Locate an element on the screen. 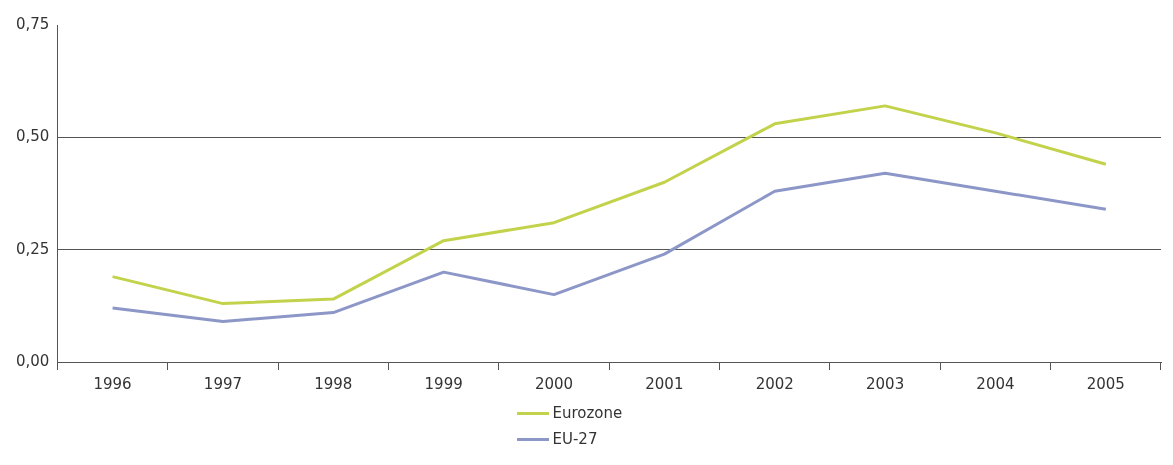 This screenshot has width=1173, height=465. x-tick-label: 2003 is located at coordinates (885, 383).